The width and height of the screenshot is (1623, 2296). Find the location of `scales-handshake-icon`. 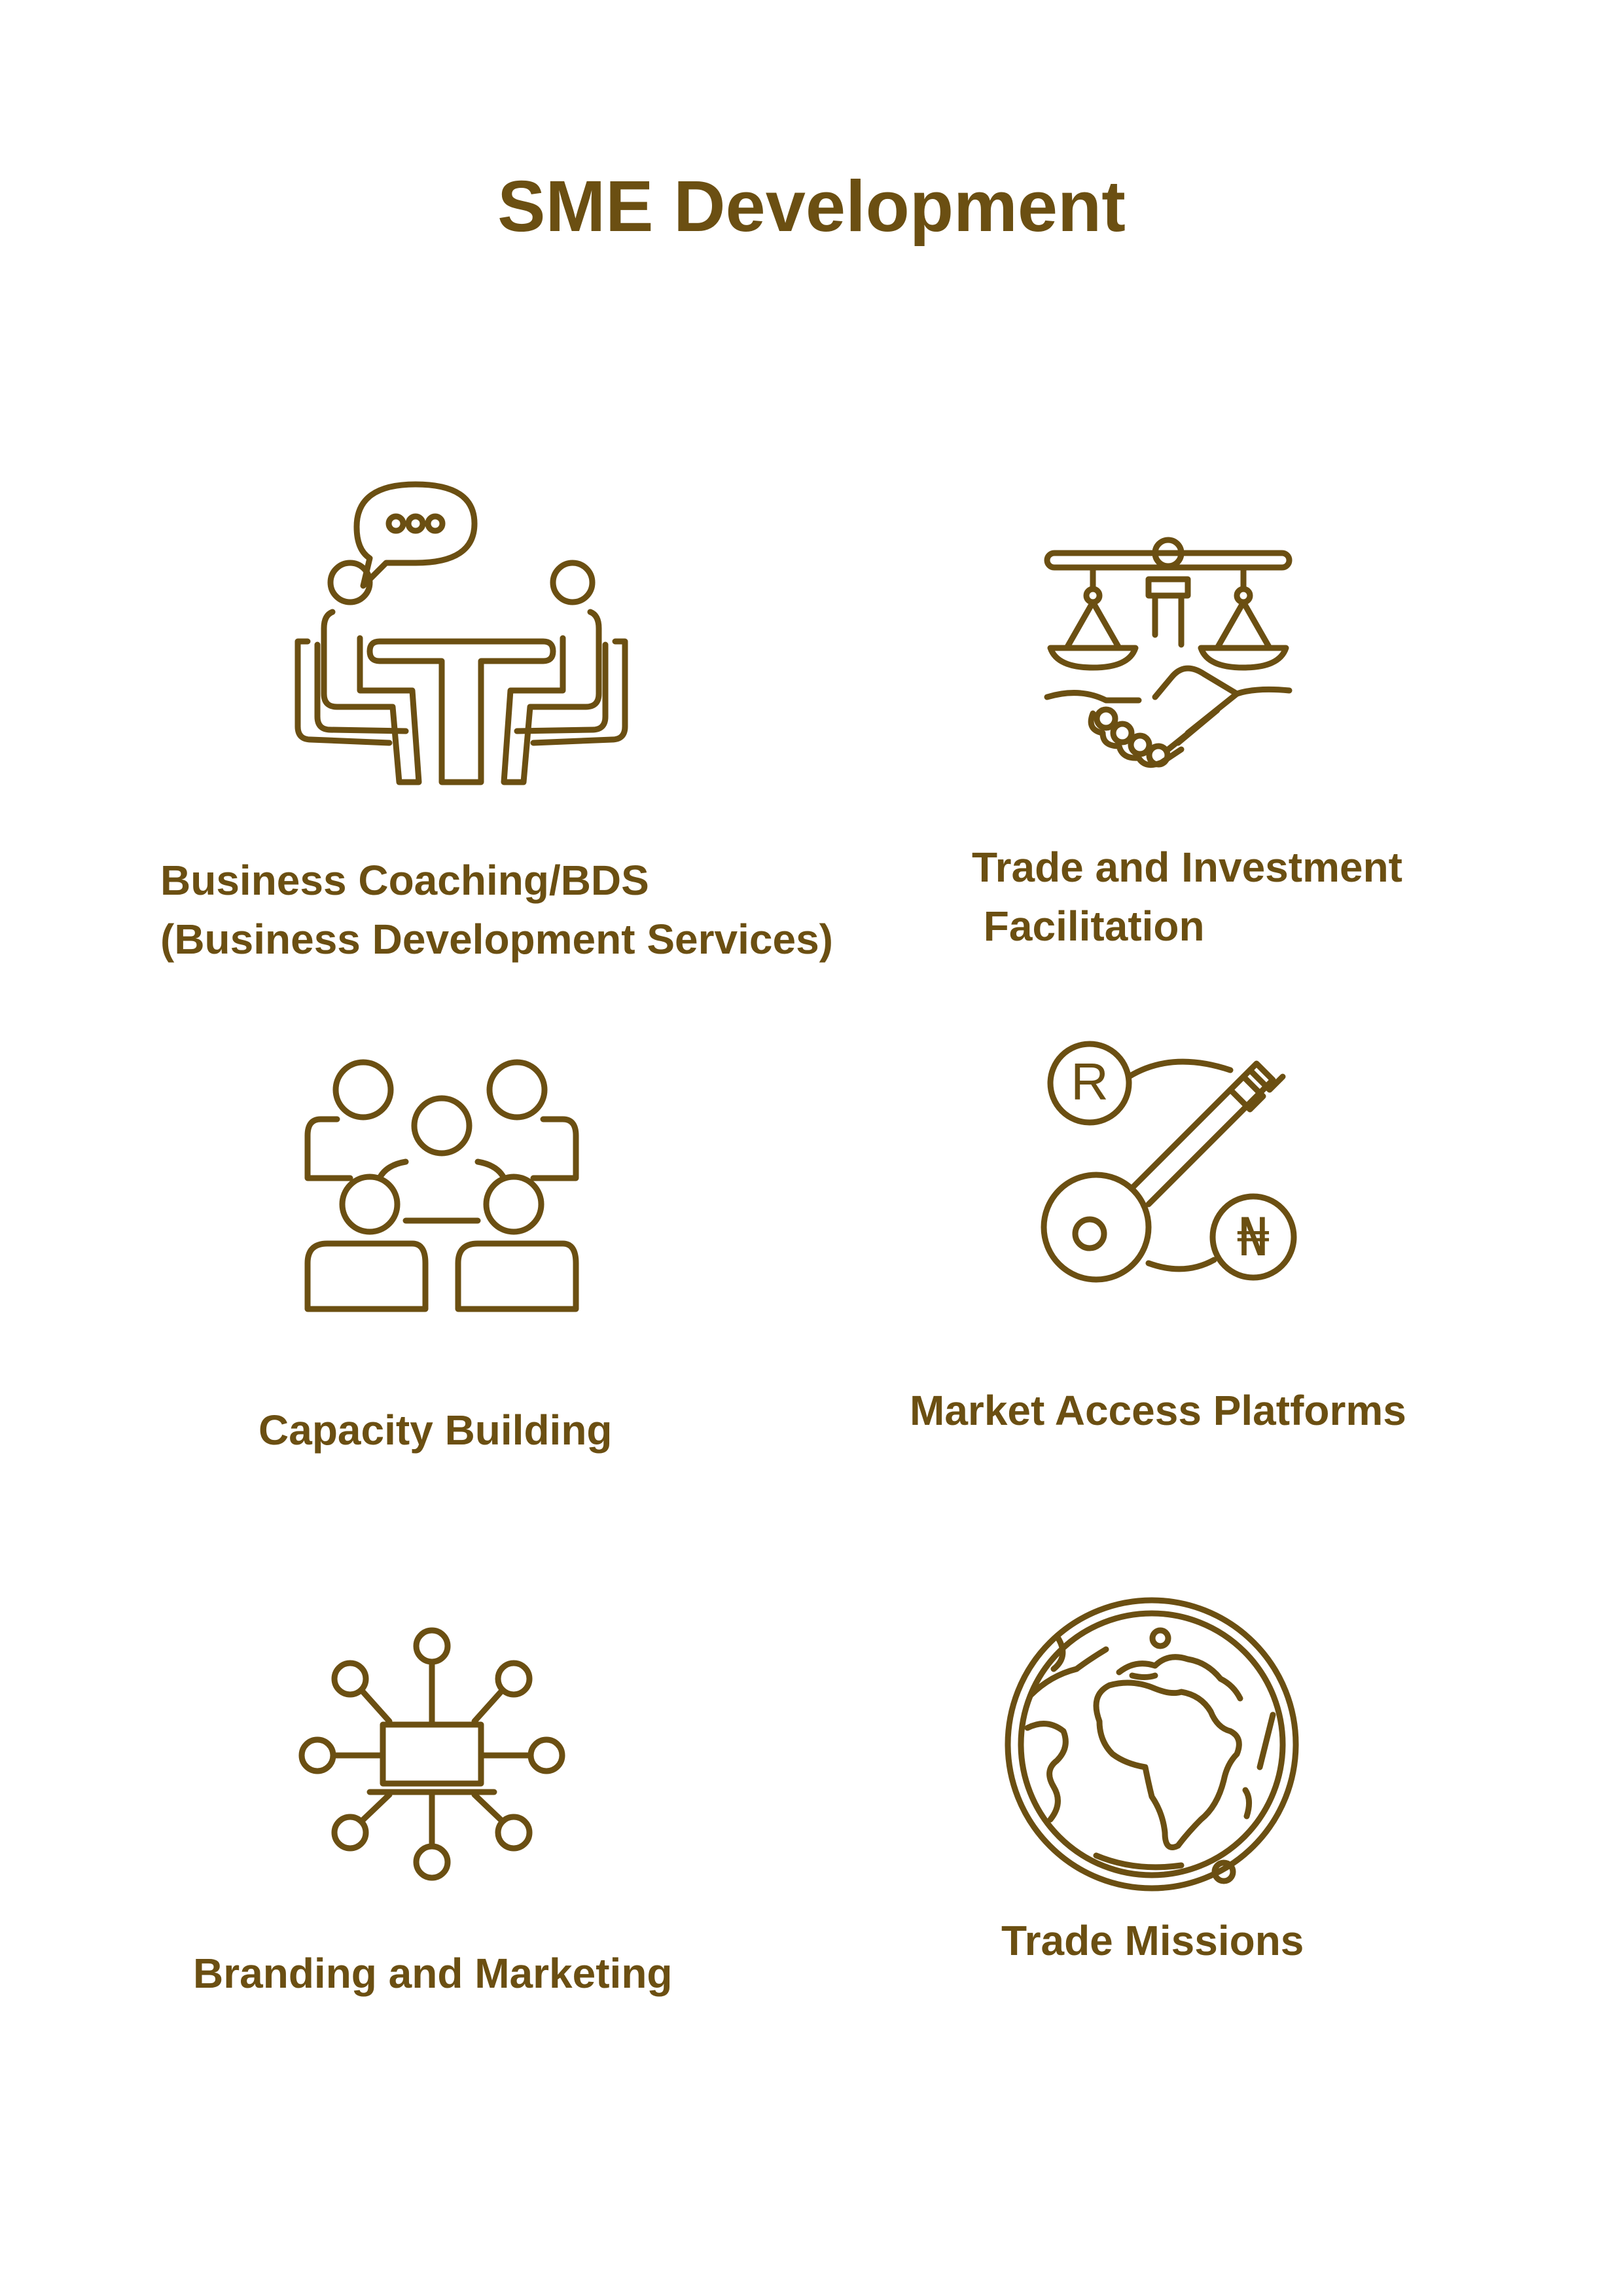

scales-handshake-icon is located at coordinates (1168, 654).